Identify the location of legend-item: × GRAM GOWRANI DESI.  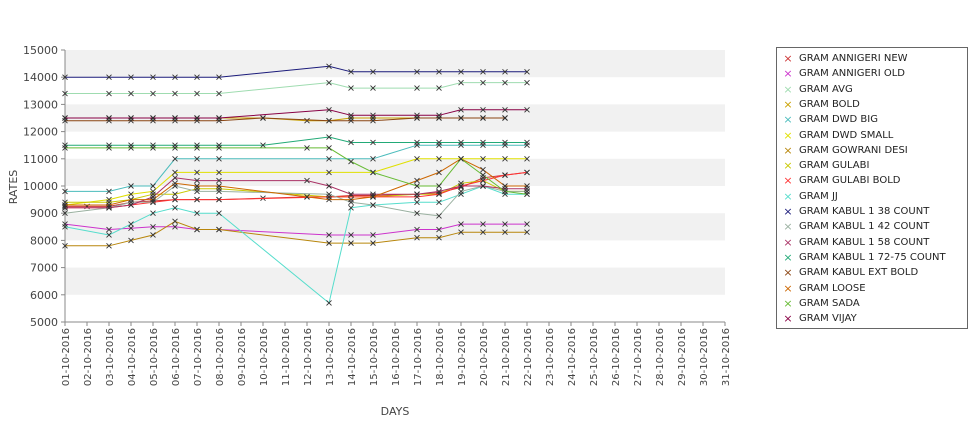
(842, 150).